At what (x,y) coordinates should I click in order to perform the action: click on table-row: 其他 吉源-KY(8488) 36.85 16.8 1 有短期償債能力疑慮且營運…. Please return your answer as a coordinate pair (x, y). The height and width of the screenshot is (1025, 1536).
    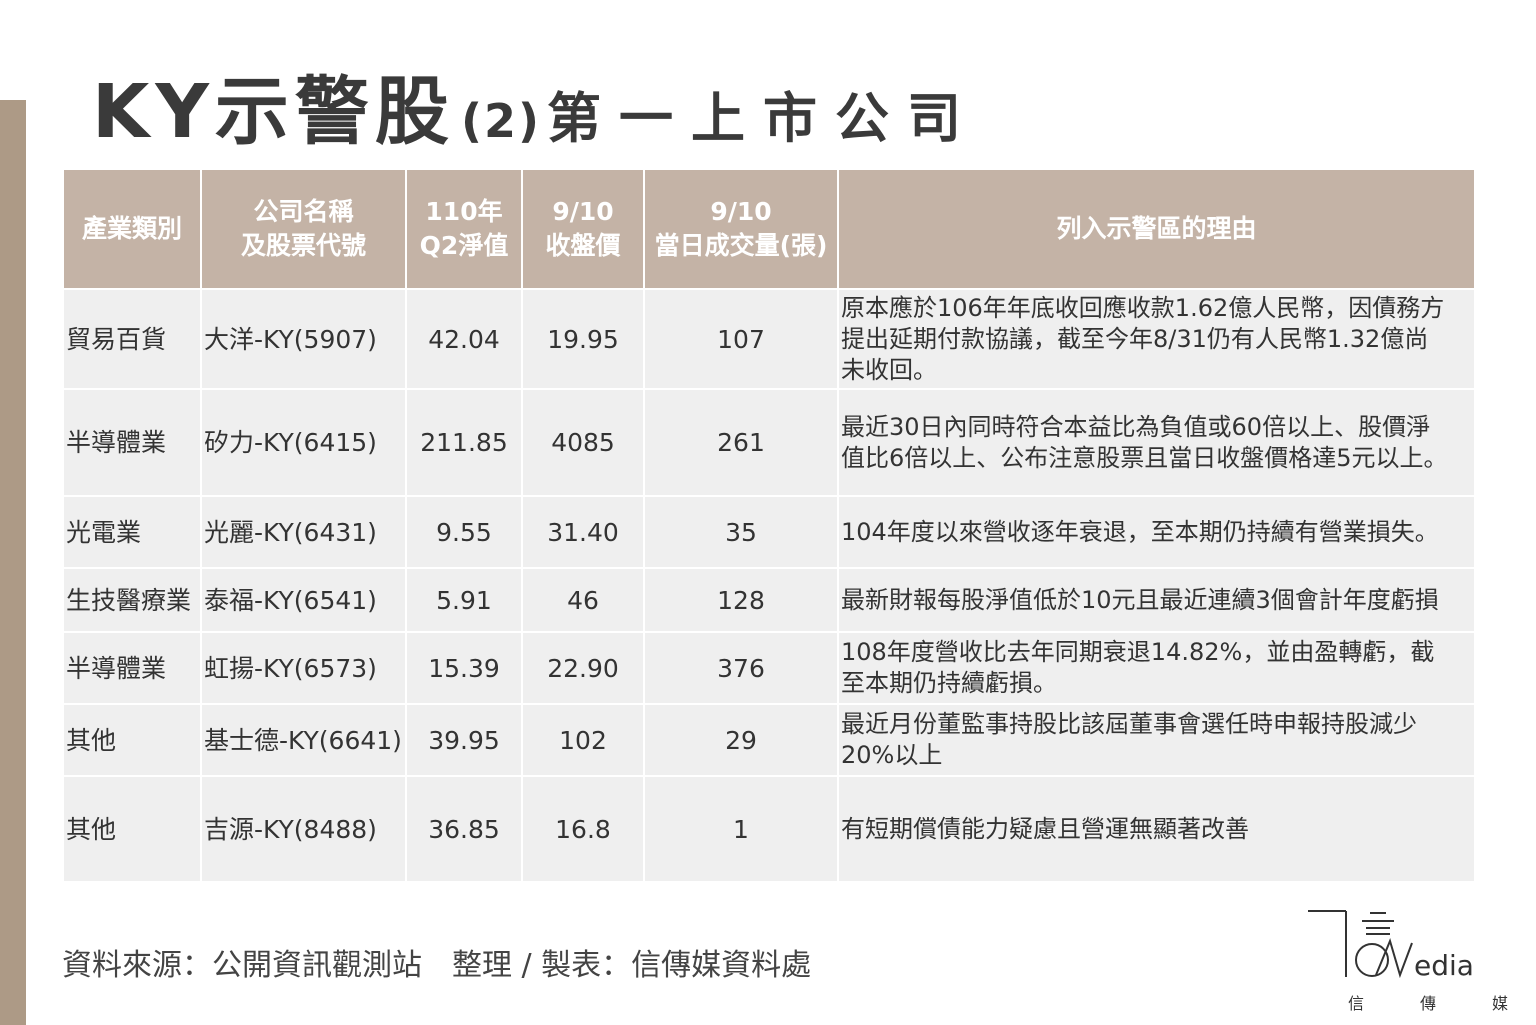
    Looking at the image, I should click on (769, 829).